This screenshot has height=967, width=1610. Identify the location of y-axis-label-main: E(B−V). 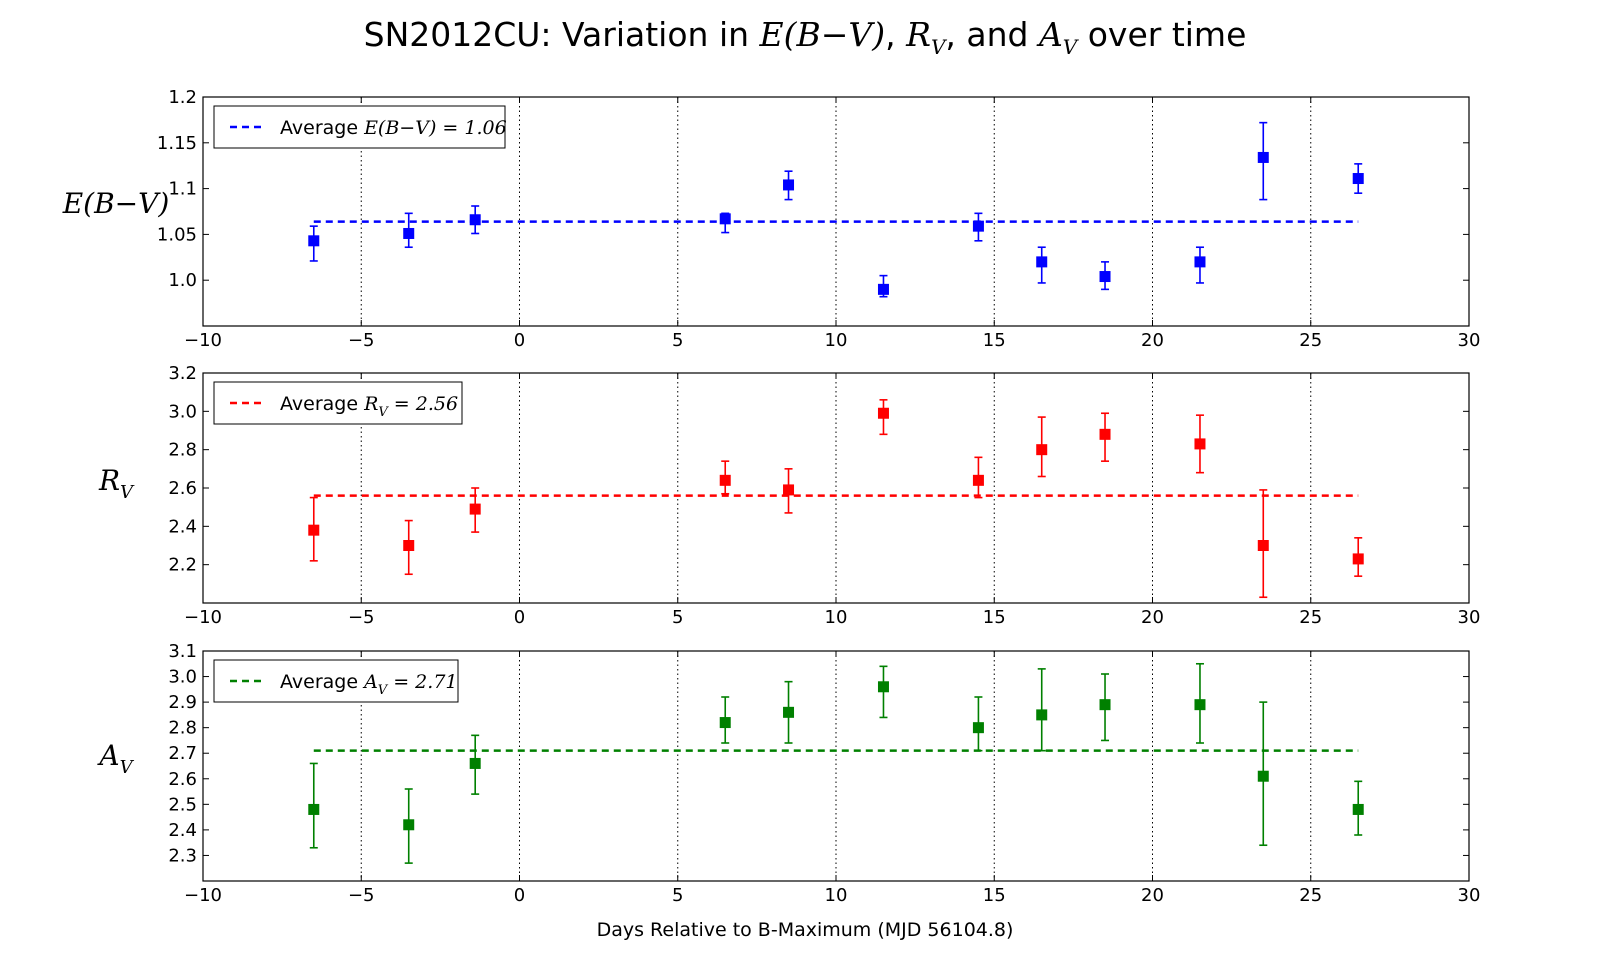
(116, 203).